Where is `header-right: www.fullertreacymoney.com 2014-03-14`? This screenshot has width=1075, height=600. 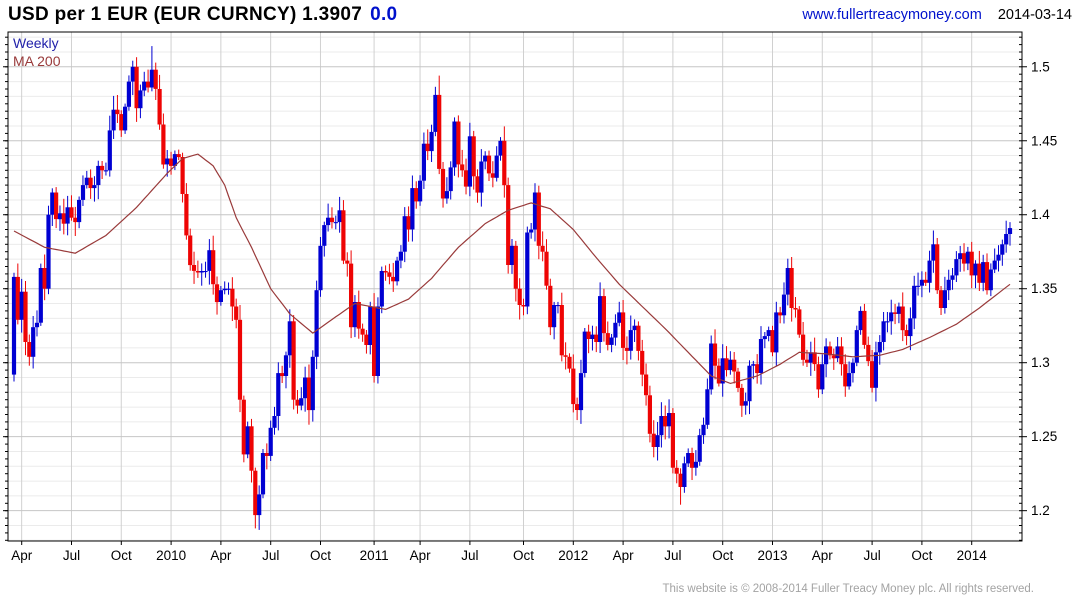
header-right: www.fullertreacymoney.com 2014-03-14 is located at coordinates (937, 15).